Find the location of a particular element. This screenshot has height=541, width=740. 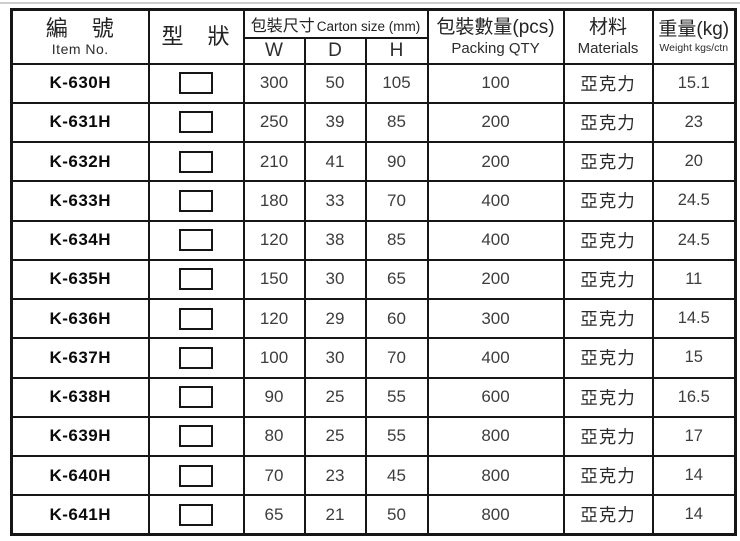

table-row: K-637H 100 30 70 400 亞克力 15 is located at coordinates (373, 358).